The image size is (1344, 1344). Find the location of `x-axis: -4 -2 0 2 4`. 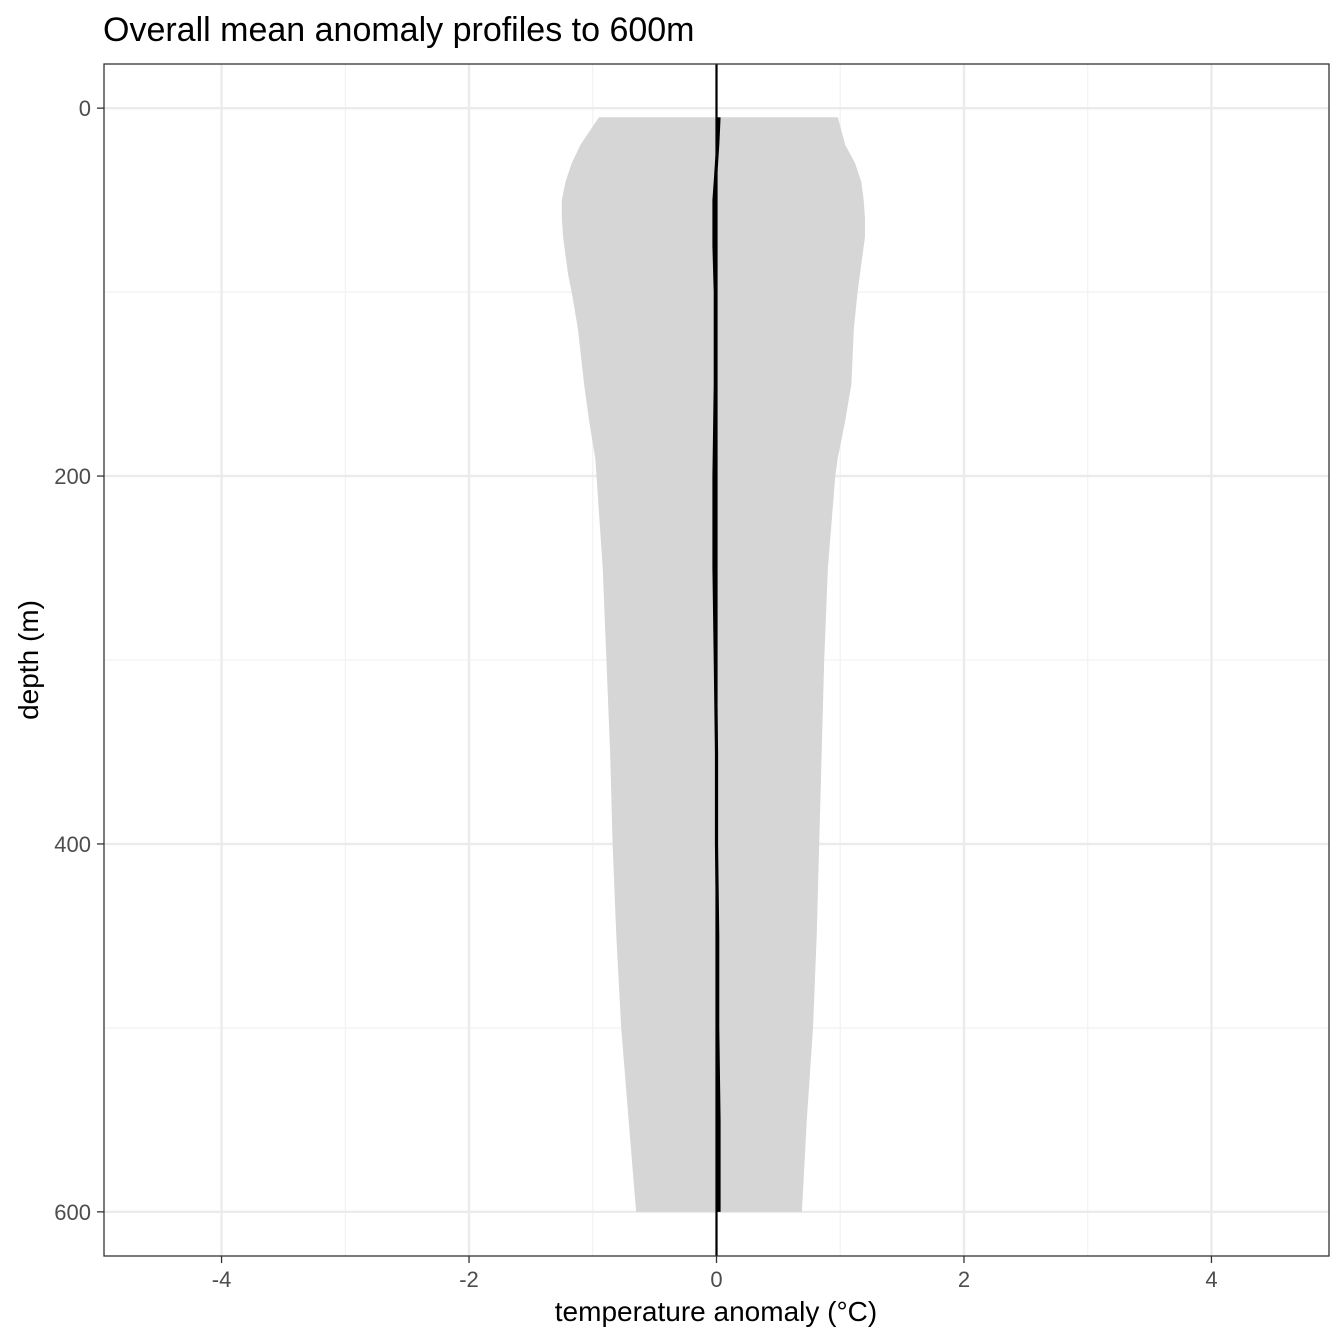

x-axis: -4 -2 0 2 4 is located at coordinates (715, 1274).